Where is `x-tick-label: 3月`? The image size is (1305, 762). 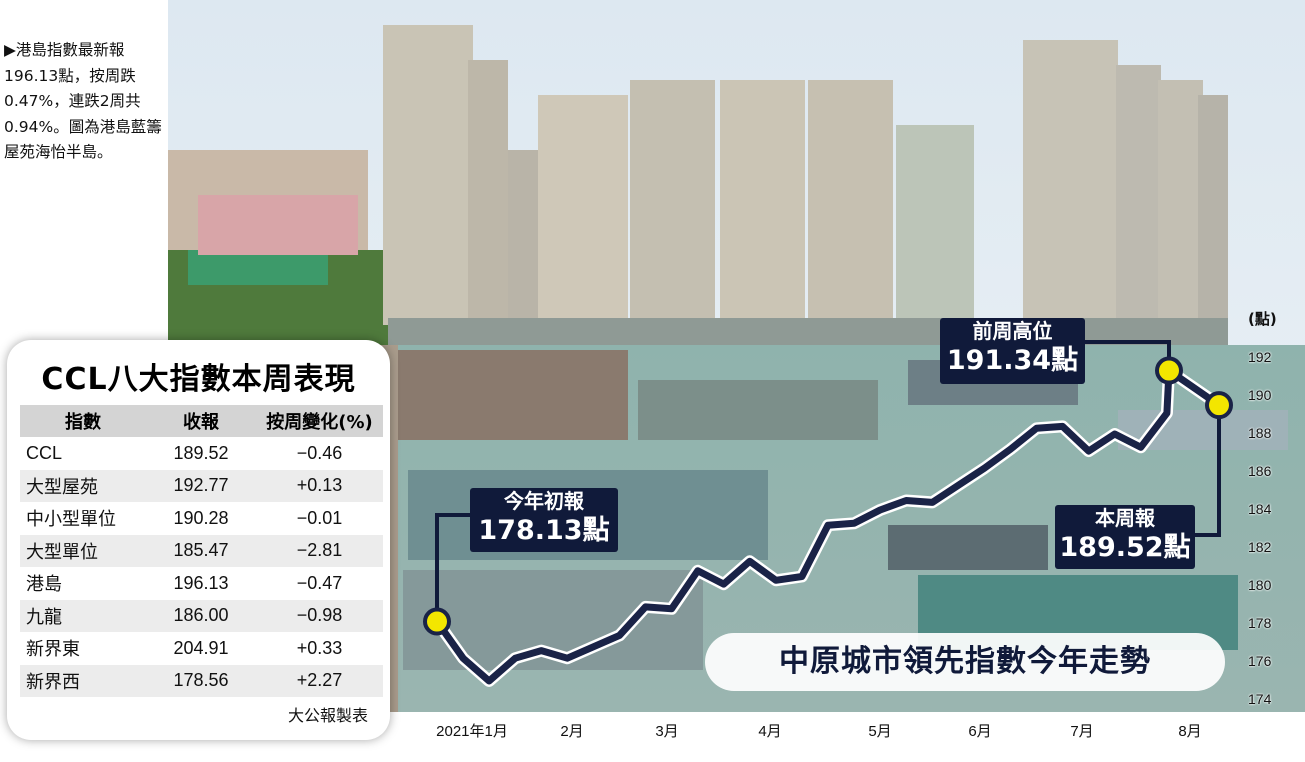 x-tick-label: 3月 is located at coordinates (667, 731).